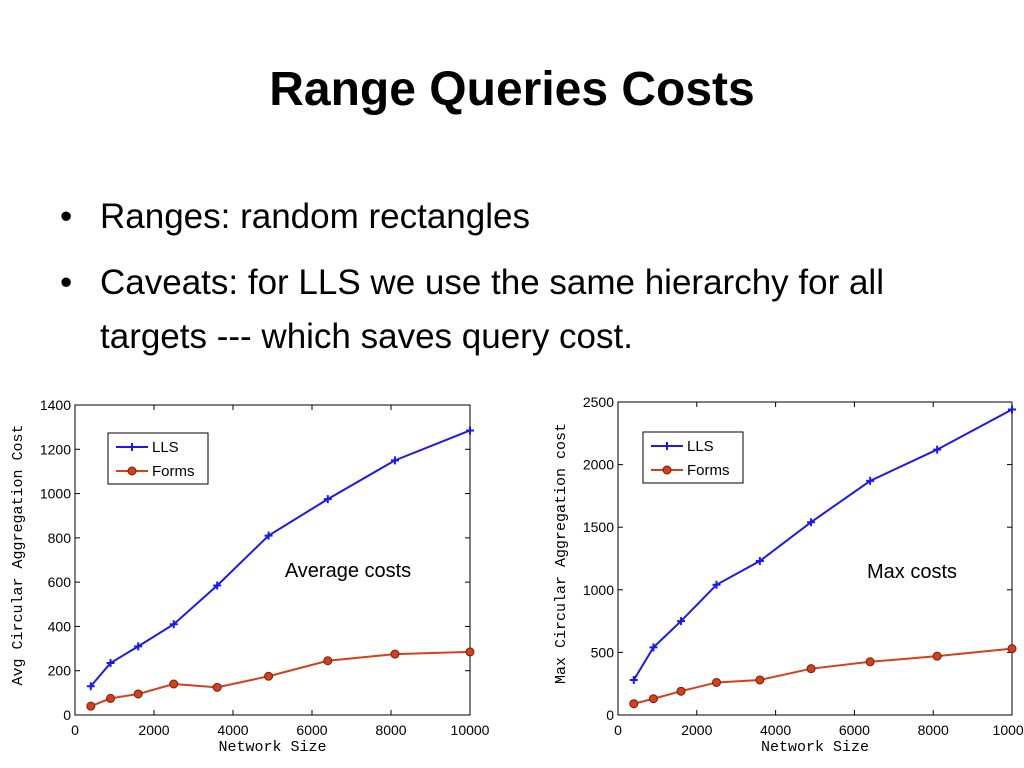 The width and height of the screenshot is (1024, 768). Describe the element at coordinates (598, 402) in the screenshot. I see `y-tick-label: 2500` at that location.